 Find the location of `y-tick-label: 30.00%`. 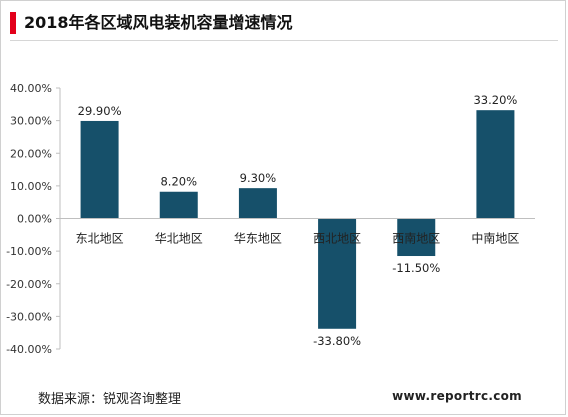

y-tick-label: 30.00% is located at coordinates (31, 121).